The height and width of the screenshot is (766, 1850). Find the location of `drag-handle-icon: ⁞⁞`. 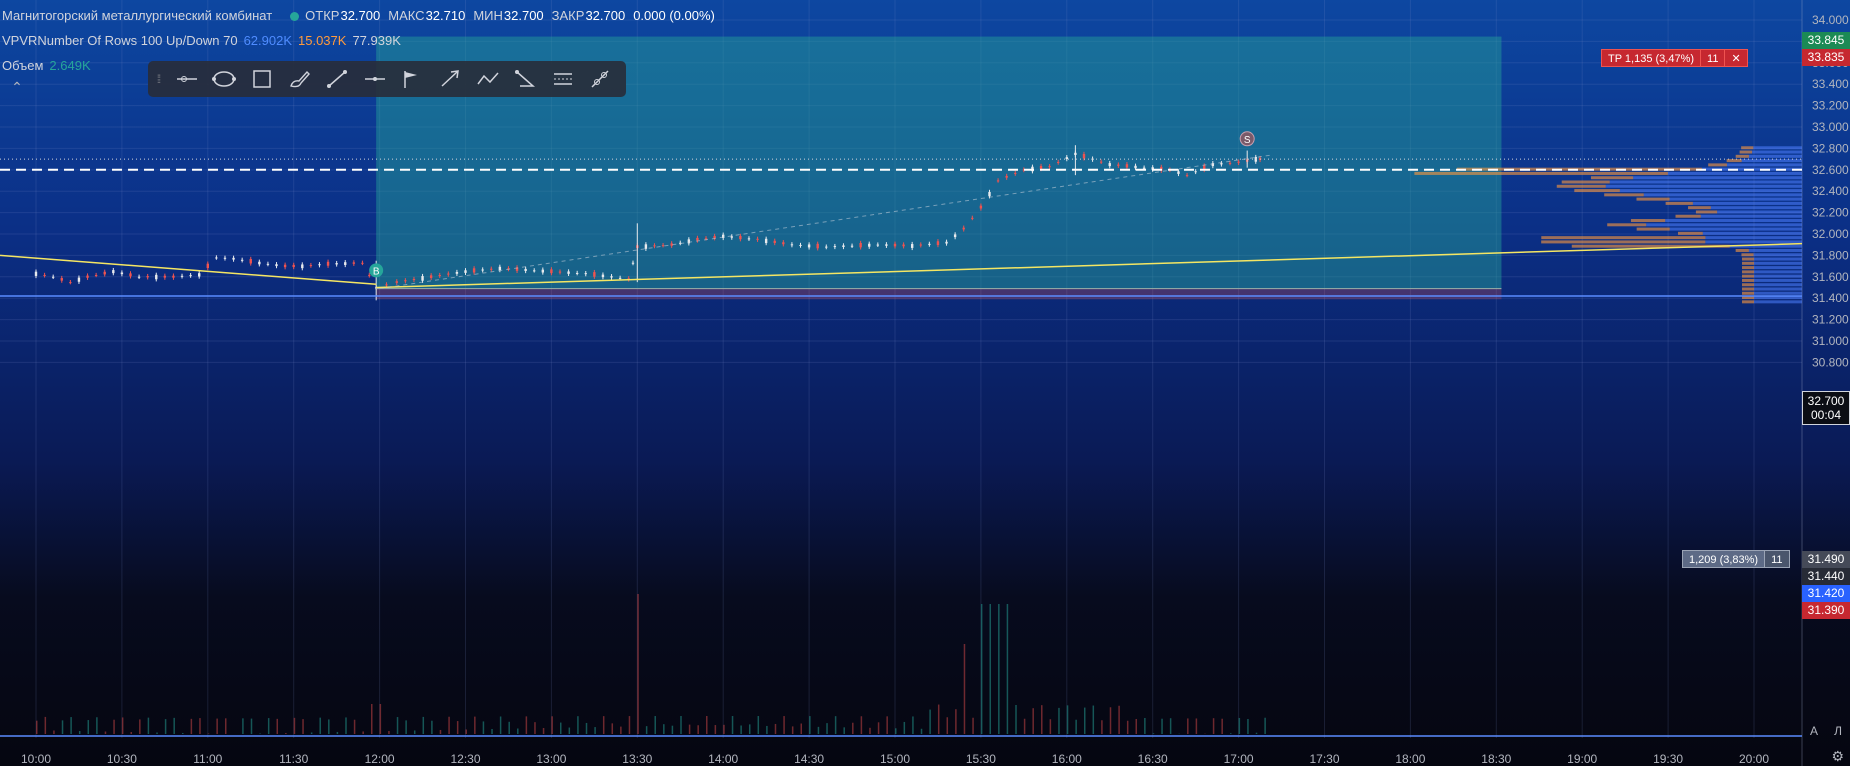

drag-handle-icon: ⁞⁞ is located at coordinates (159, 79).